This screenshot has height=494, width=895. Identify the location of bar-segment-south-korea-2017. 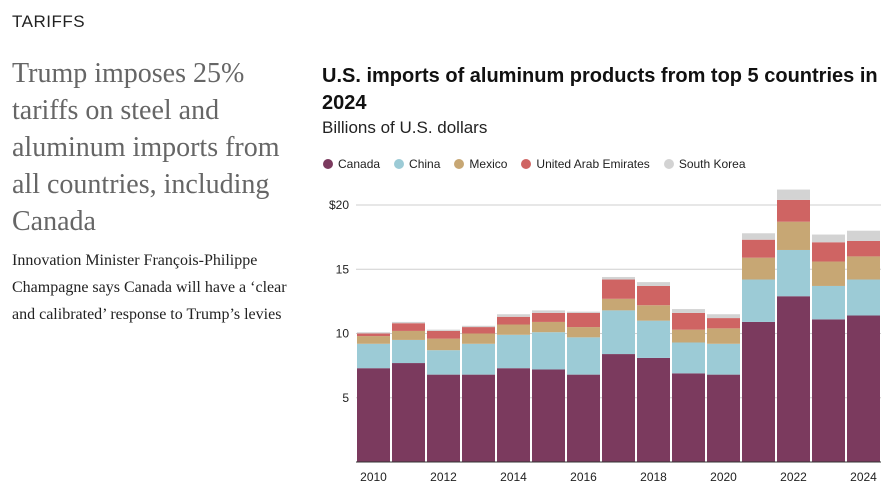
(618, 278).